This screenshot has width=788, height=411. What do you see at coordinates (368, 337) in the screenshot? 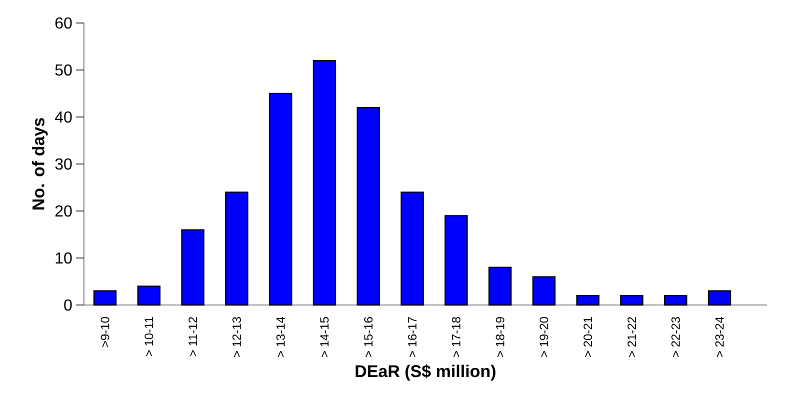
I see `x-tick-label: > 15-16` at bounding box center [368, 337].